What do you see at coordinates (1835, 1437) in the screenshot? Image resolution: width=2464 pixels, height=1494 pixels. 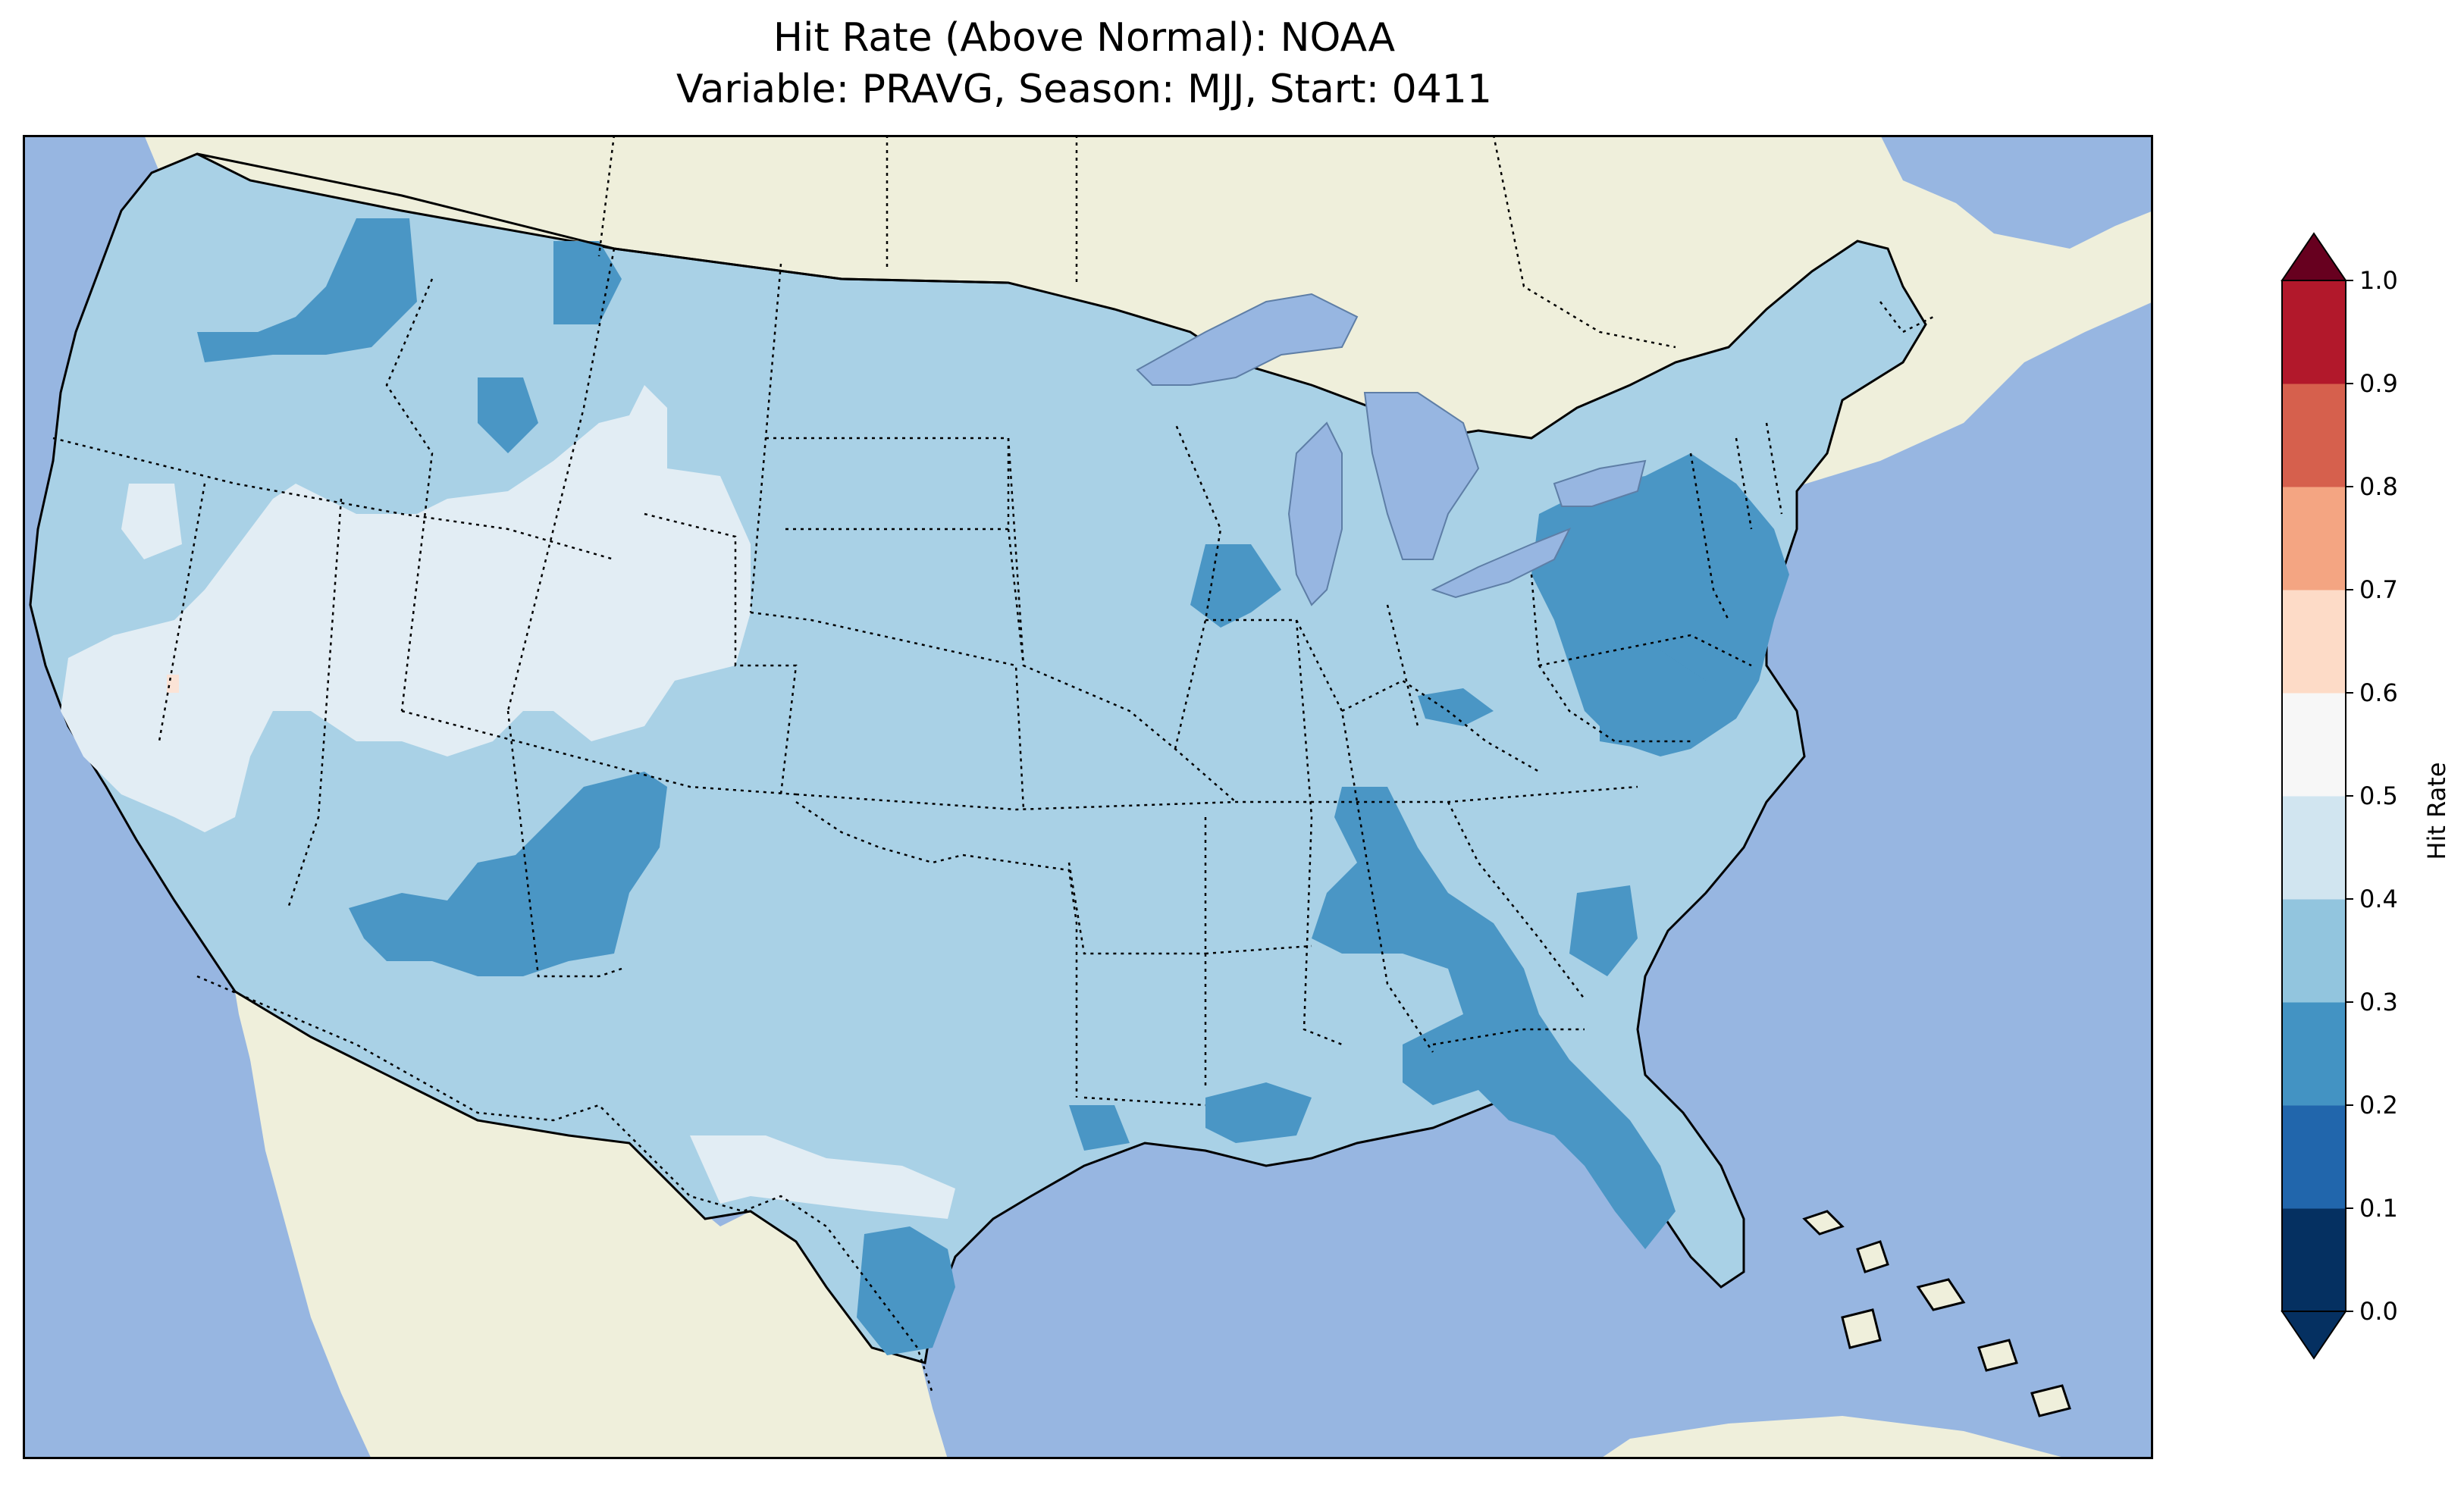 I see `cuba-land` at bounding box center [1835, 1437].